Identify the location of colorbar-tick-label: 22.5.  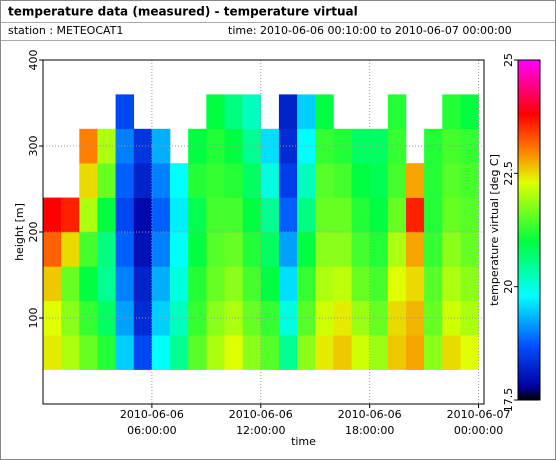
(508, 173).